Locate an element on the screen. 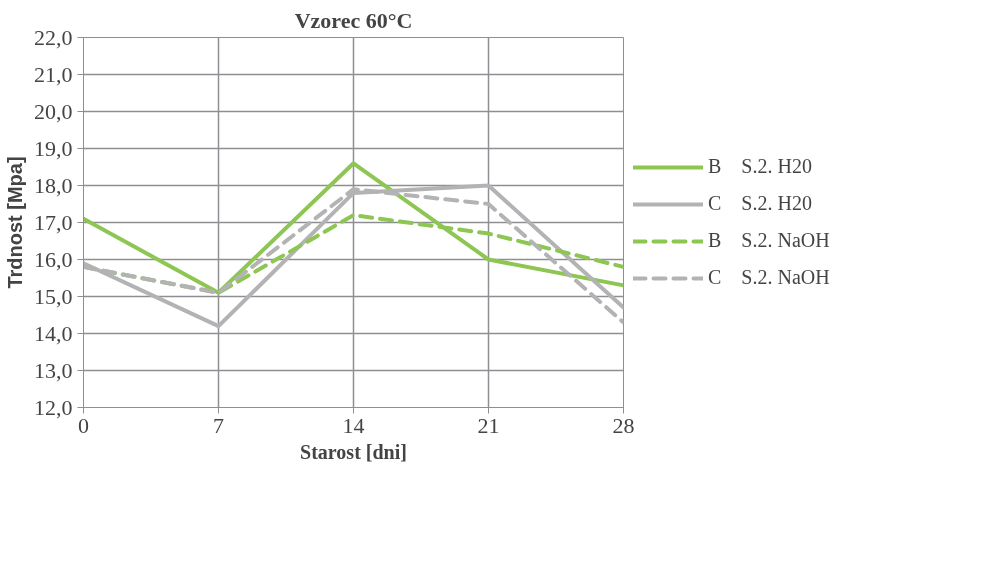 This screenshot has height=580, width=1006. y-tick-label: 13,0 is located at coordinates (53, 370).